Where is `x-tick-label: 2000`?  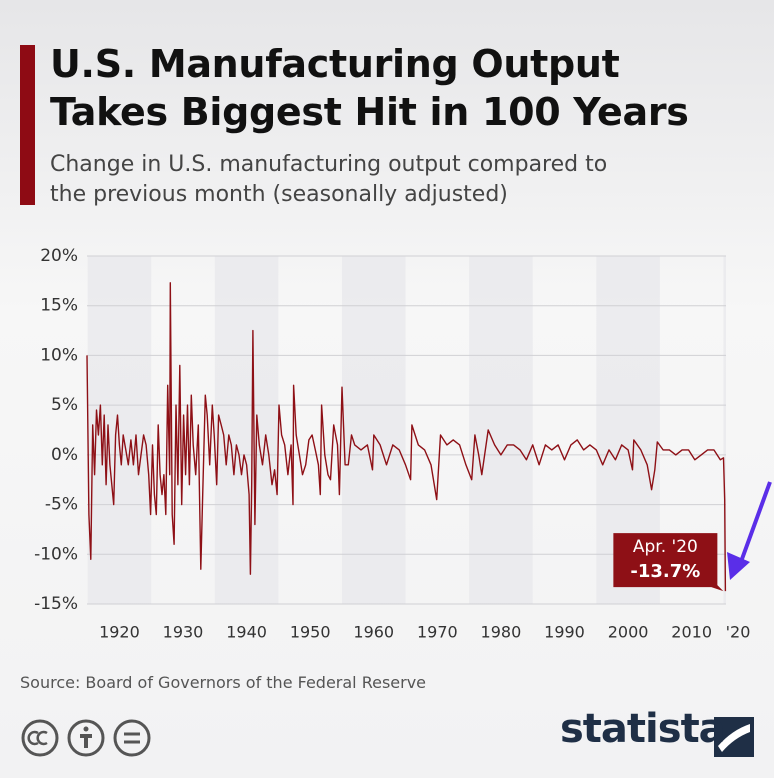
x-tick-label: 2000 is located at coordinates (628, 632).